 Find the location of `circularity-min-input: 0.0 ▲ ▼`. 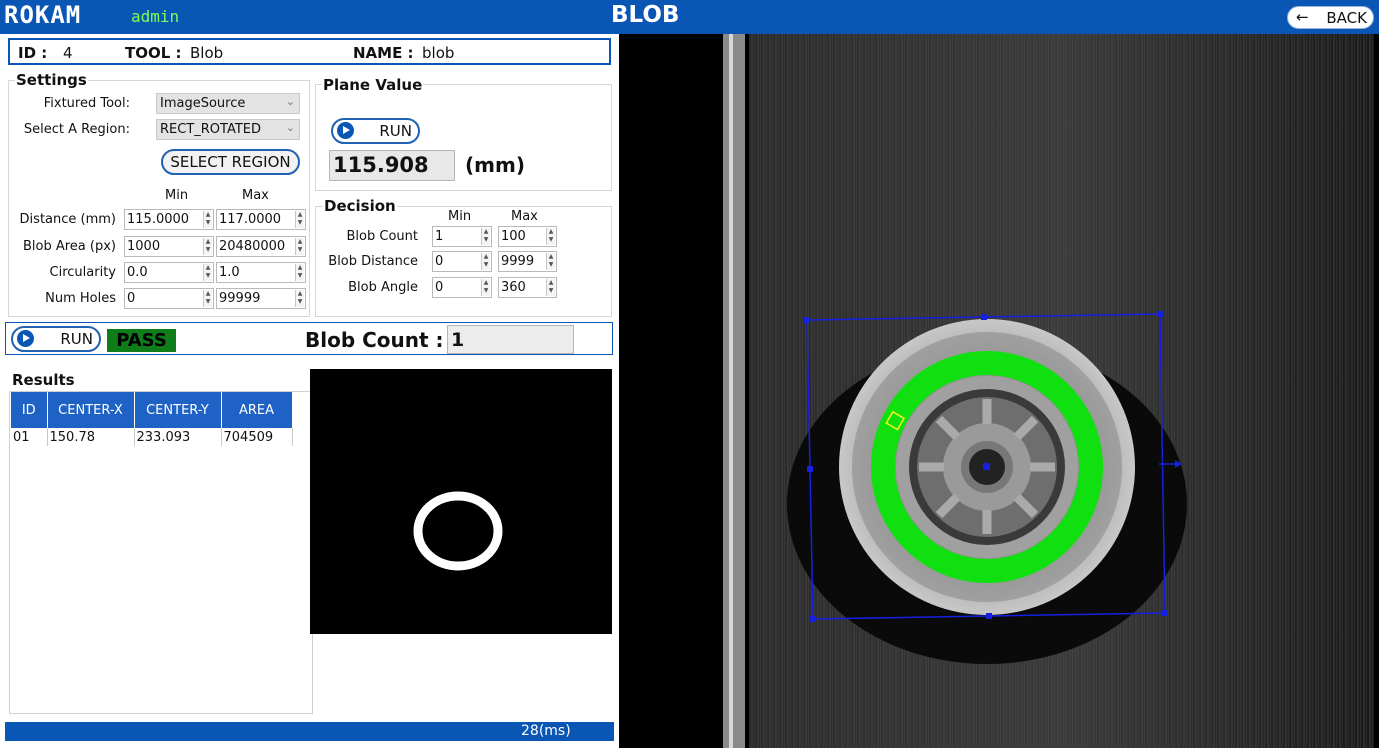

circularity-min-input: 0.0 ▲ ▼ is located at coordinates (169, 272).